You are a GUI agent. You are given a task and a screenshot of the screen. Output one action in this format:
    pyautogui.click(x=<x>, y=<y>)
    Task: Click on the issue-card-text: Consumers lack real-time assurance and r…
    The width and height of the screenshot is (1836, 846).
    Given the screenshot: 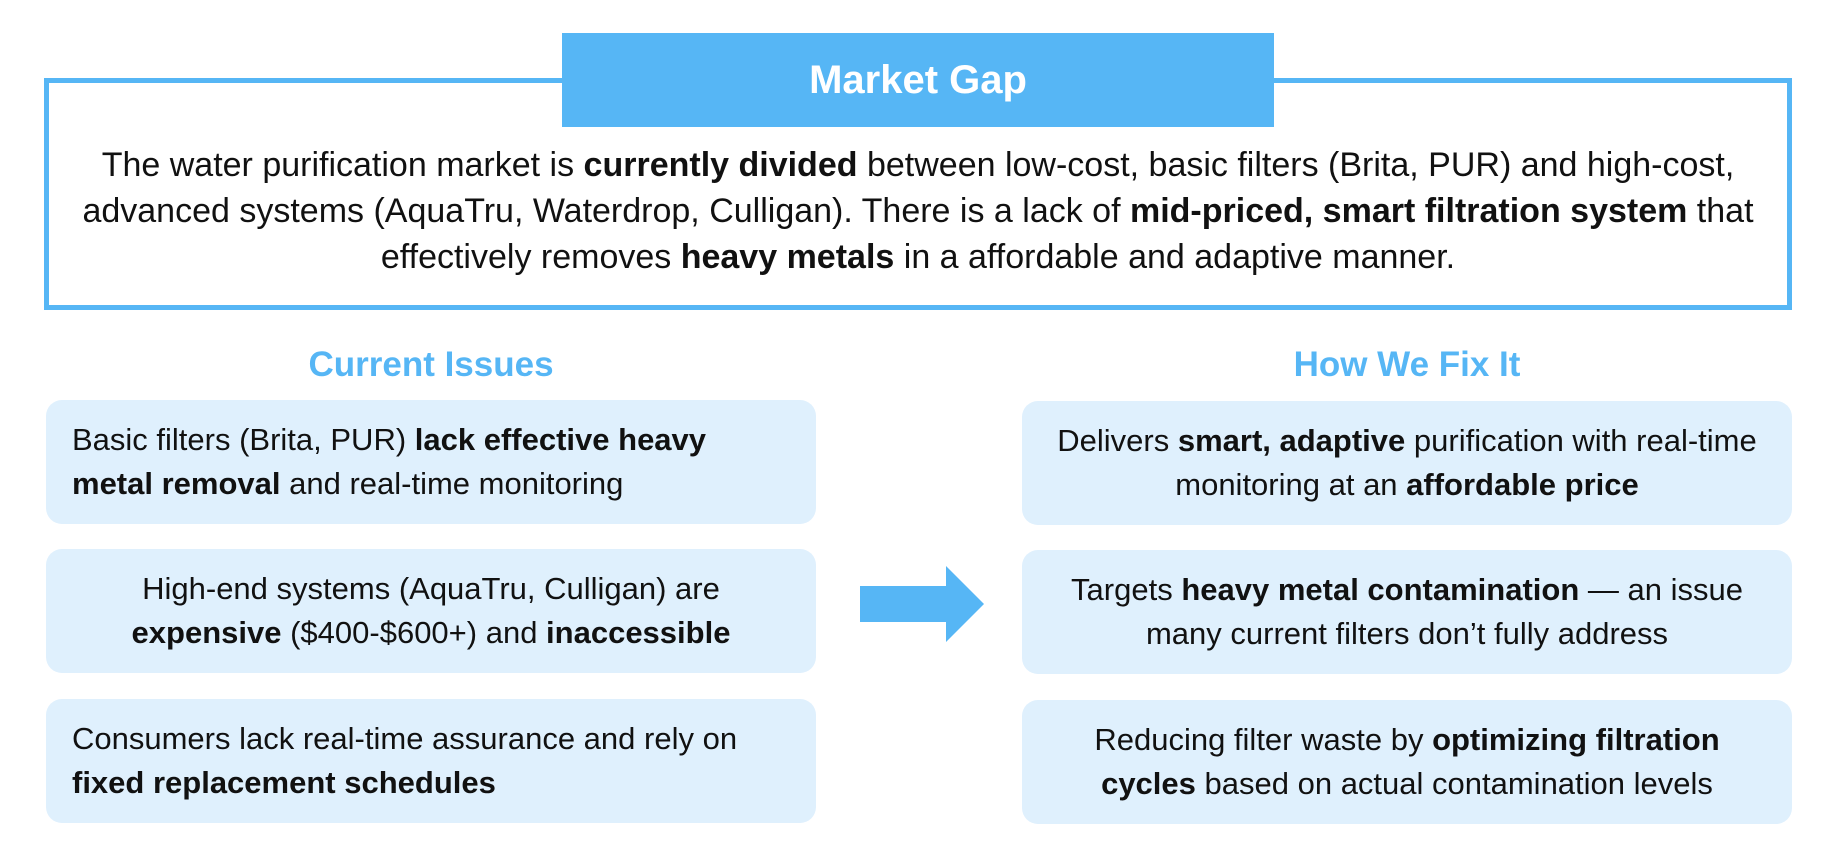 What is the action you would take?
    pyautogui.click(x=405, y=760)
    